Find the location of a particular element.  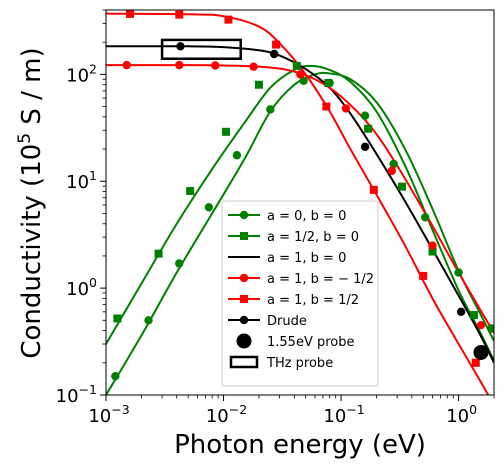

legend-label: a = 1, b = 0 is located at coordinates (306, 258).